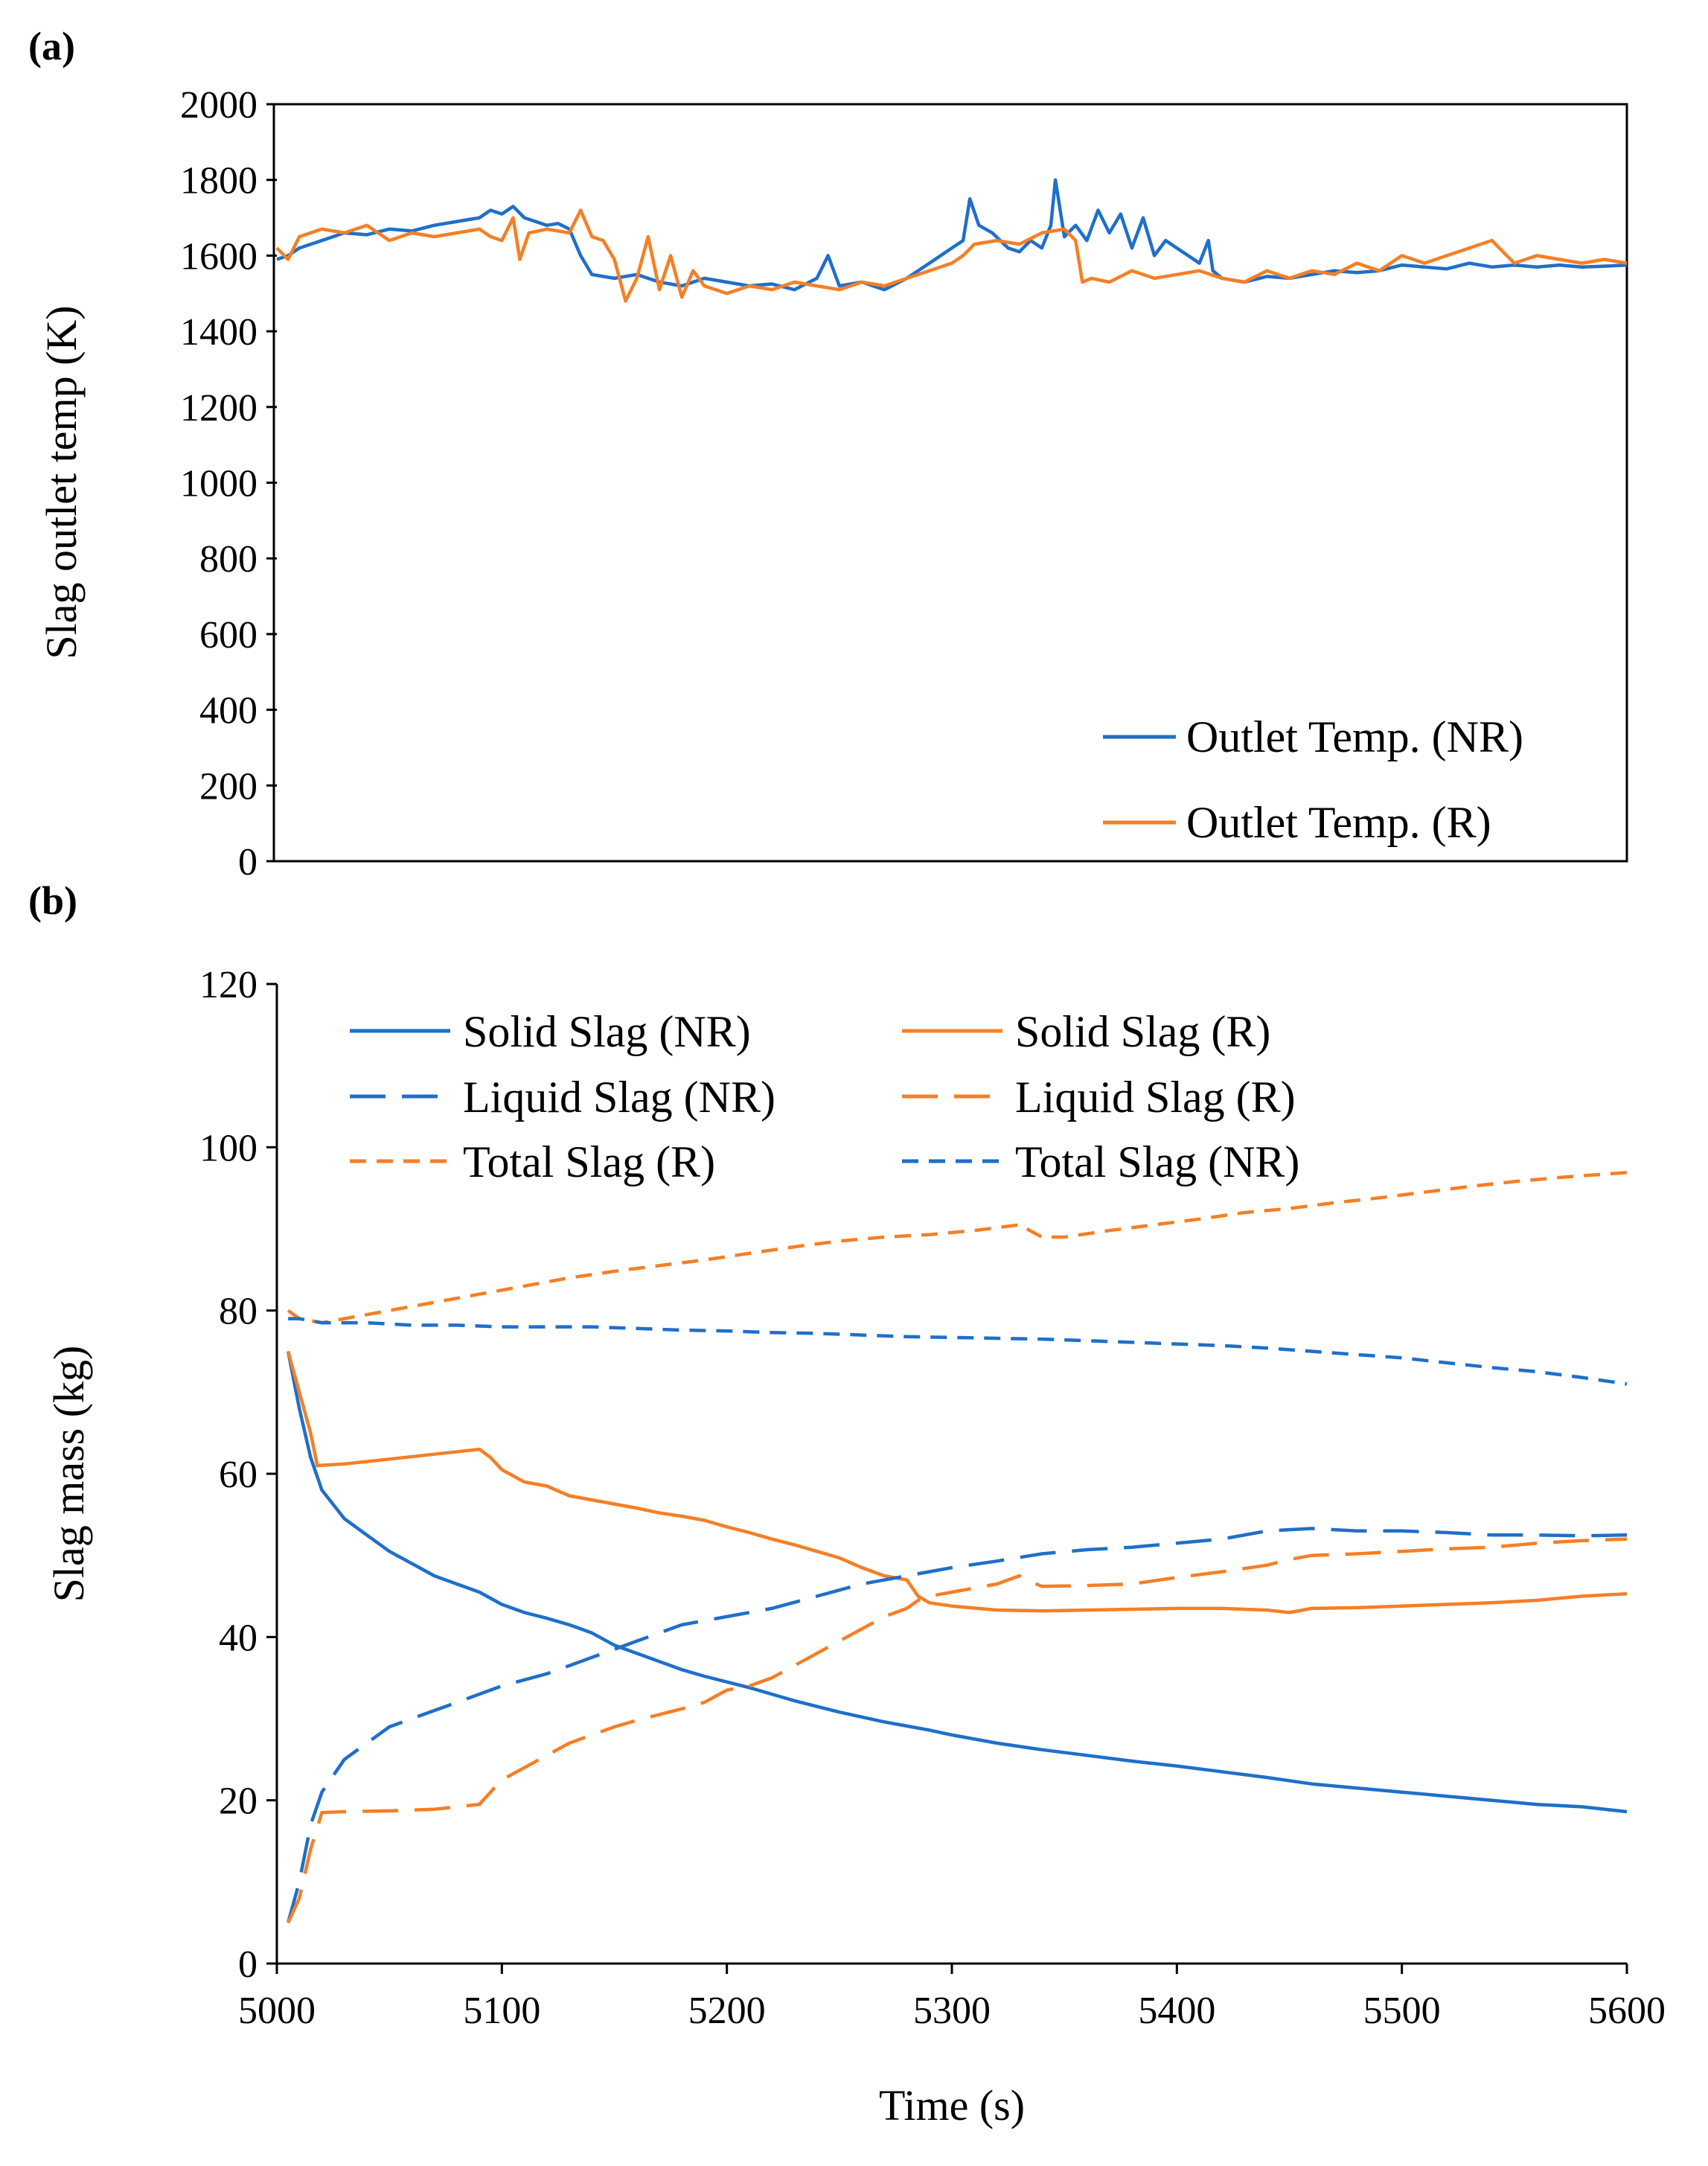  What do you see at coordinates (957, 1248) in the screenshot?
I see `series-line-total-slag-r` at bounding box center [957, 1248].